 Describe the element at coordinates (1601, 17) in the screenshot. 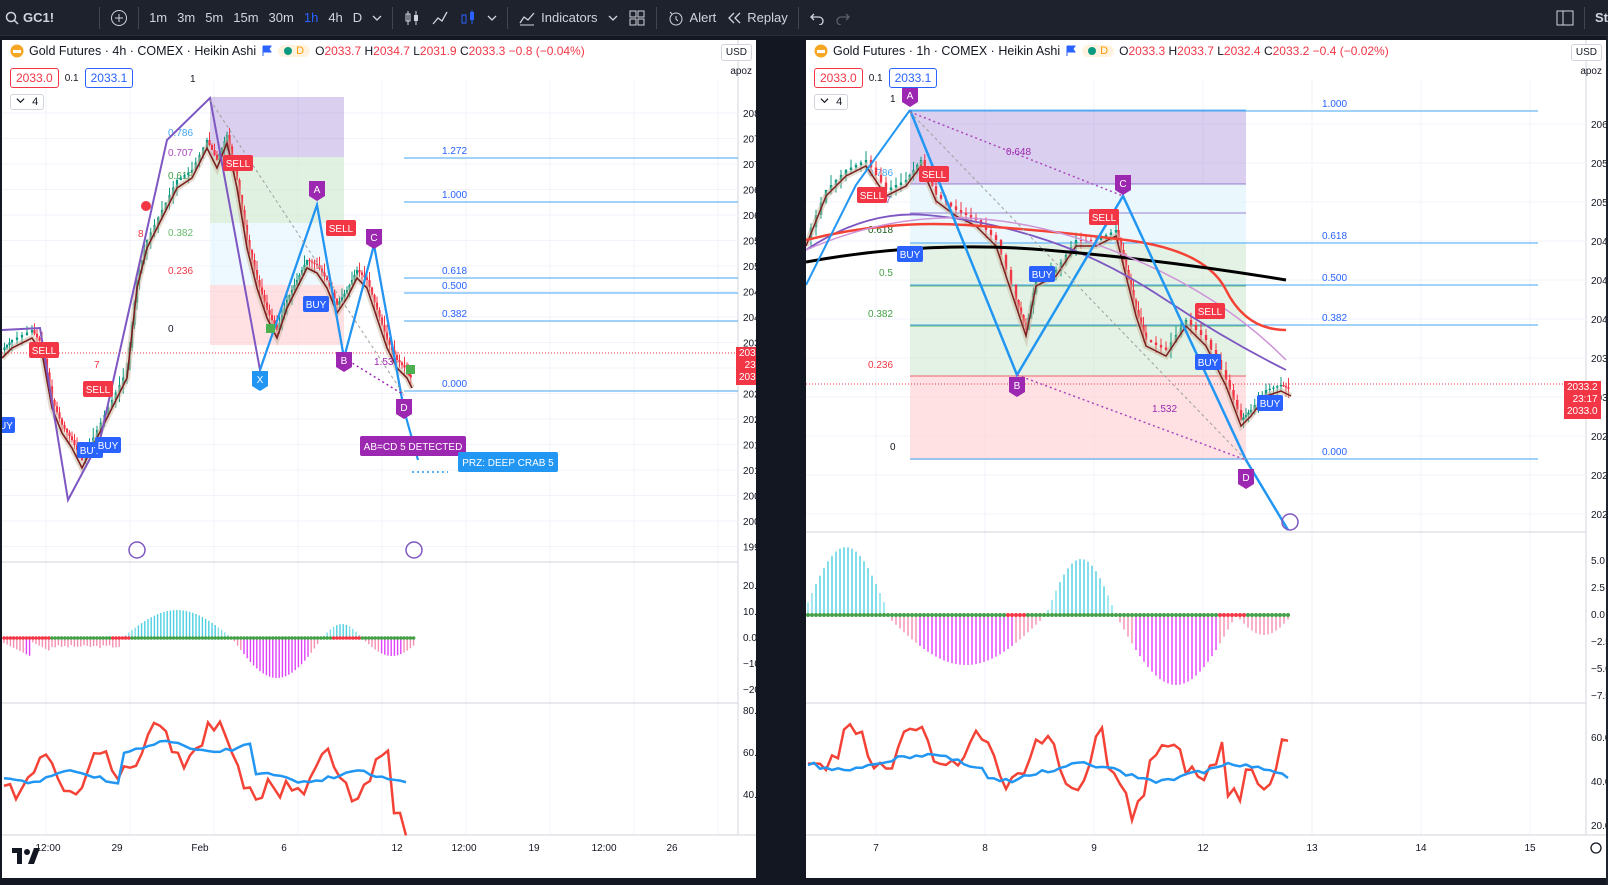

I see `account-button: St` at that location.